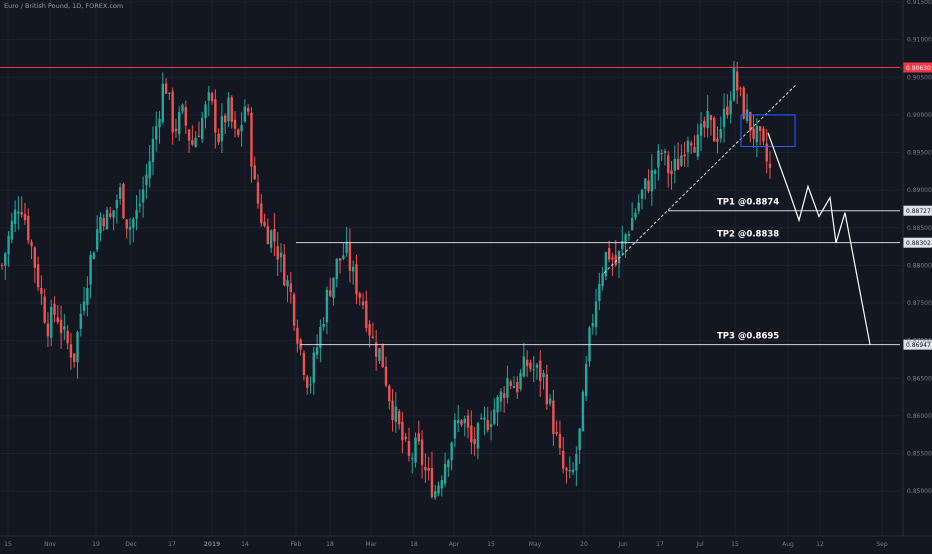 This screenshot has width=932, height=554. Describe the element at coordinates (737, 214) in the screenshot. I see `chart-drawings` at that location.